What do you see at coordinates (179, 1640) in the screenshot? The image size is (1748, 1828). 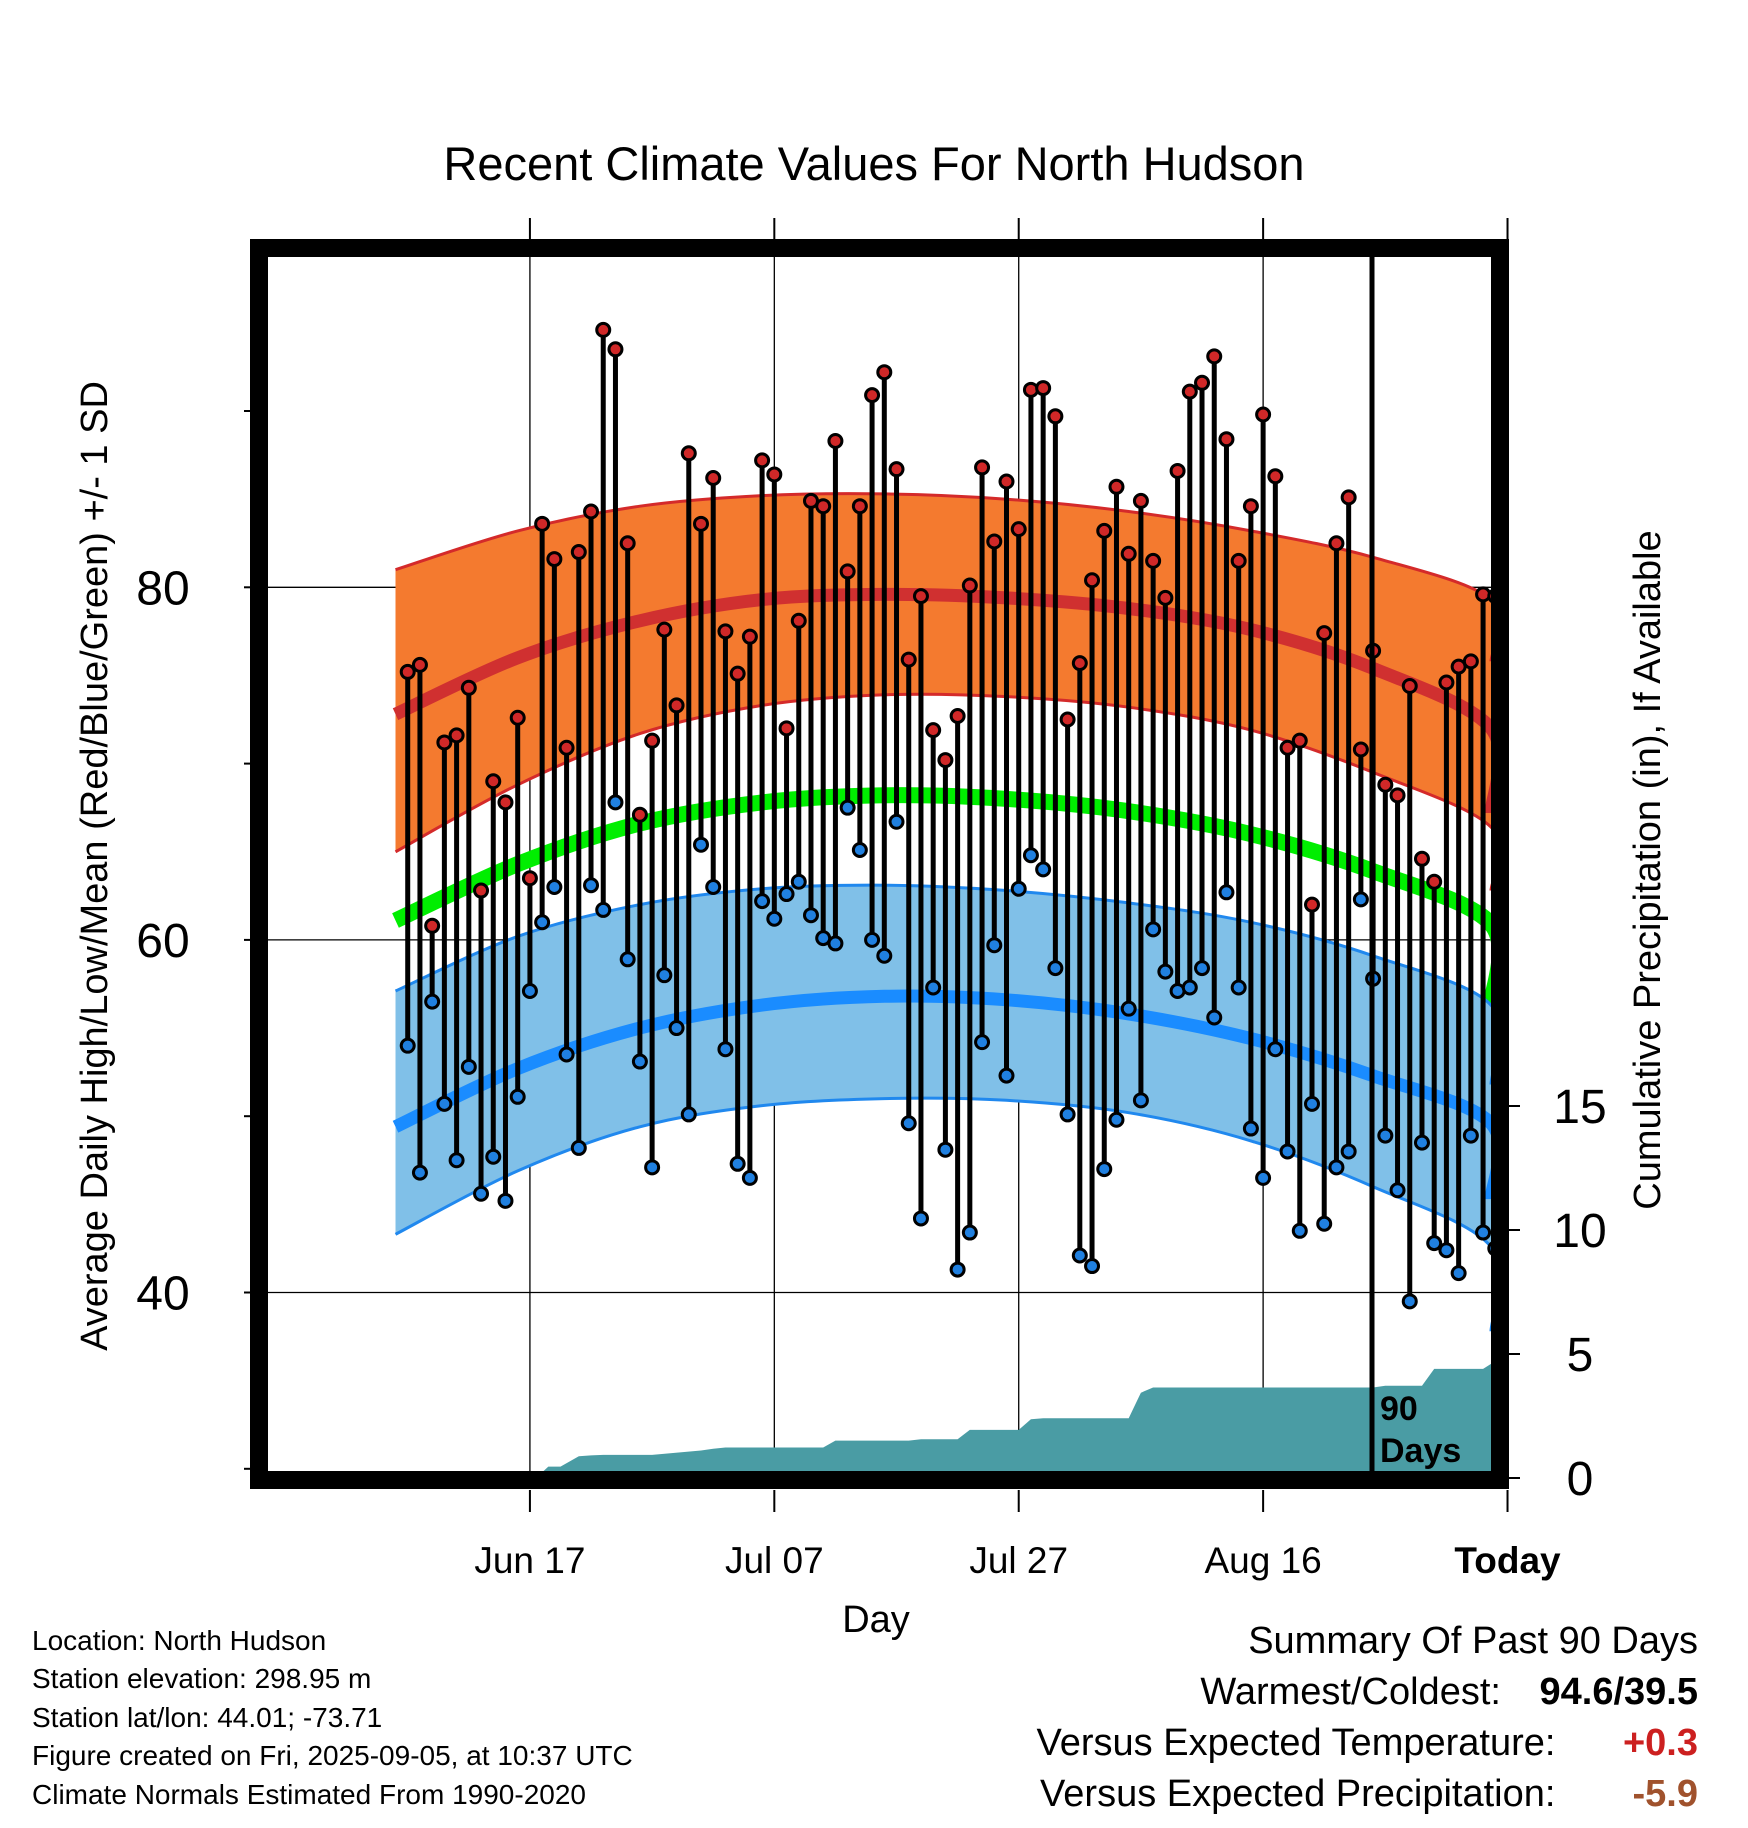 I see `info-location: Location: North Hudson` at bounding box center [179, 1640].